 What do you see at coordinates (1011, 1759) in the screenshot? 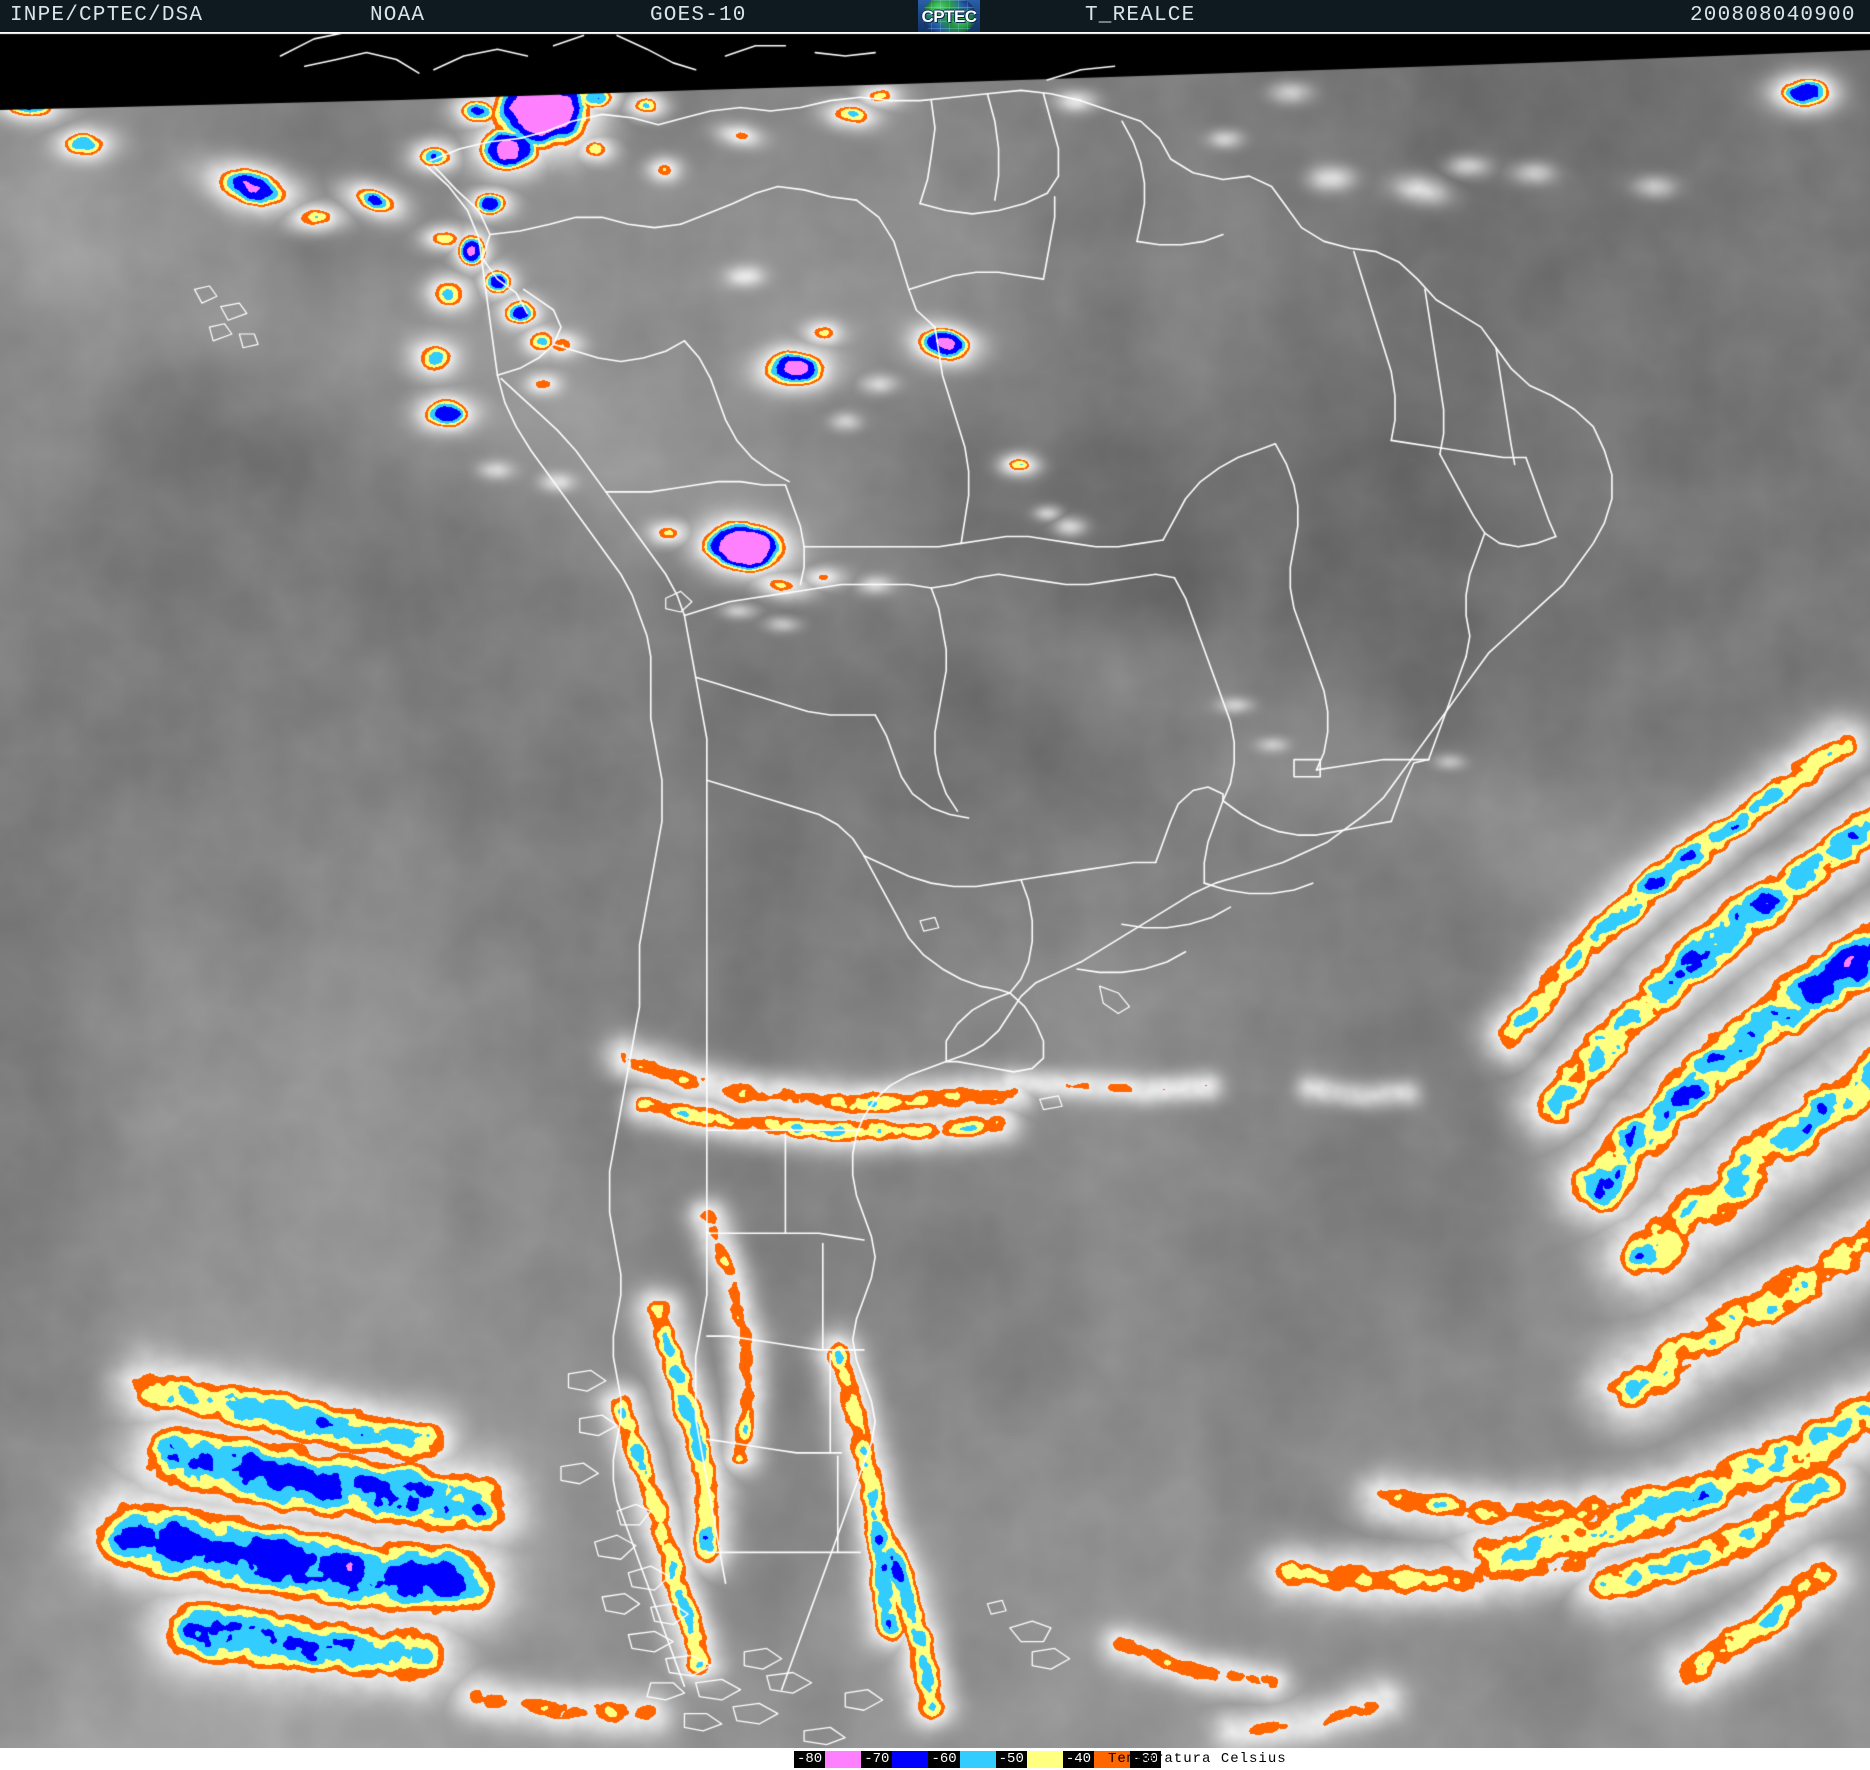
I see `legend-tick-minus50: -50` at bounding box center [1011, 1759].